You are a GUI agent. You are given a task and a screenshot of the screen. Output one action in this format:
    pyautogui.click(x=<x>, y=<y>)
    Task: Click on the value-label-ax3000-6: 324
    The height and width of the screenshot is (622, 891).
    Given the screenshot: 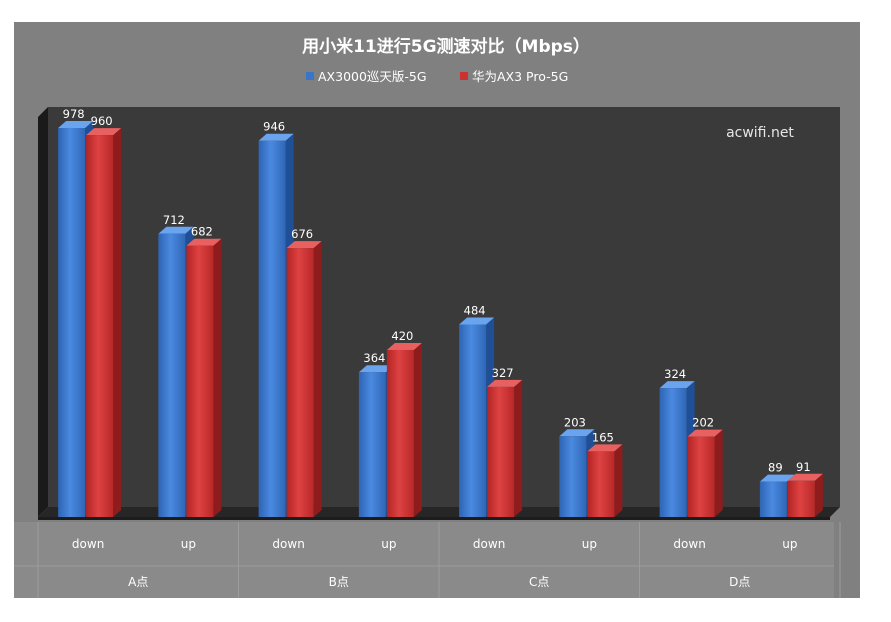 What is the action you would take?
    pyautogui.click(x=675, y=374)
    